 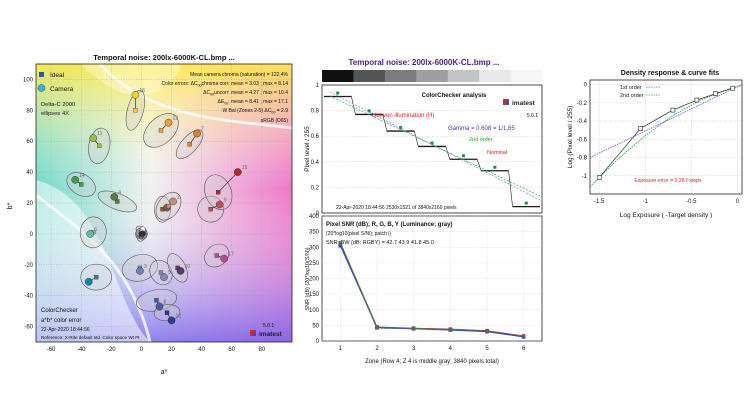 What do you see at coordinates (315, 163) in the screenshot?
I see `cc-y-tick-label: 0.4` at bounding box center [315, 163].